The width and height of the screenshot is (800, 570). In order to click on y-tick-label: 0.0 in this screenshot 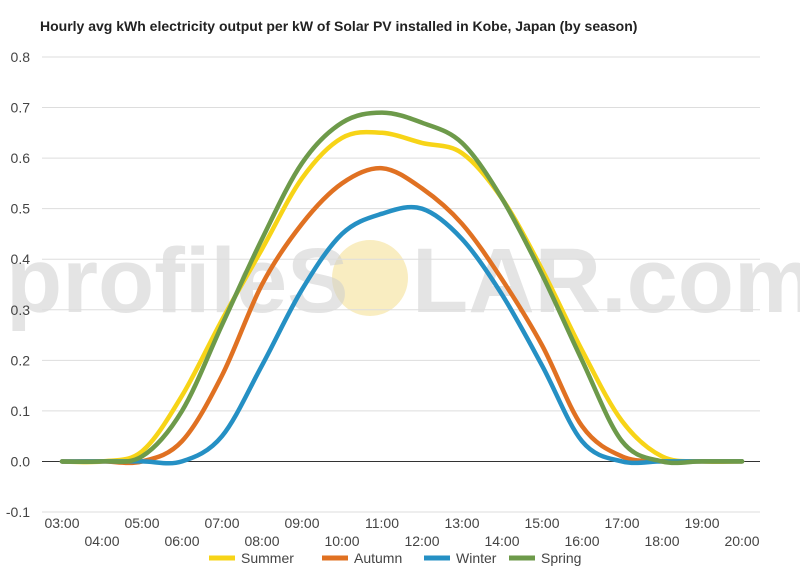, I will do `click(21, 461)`.